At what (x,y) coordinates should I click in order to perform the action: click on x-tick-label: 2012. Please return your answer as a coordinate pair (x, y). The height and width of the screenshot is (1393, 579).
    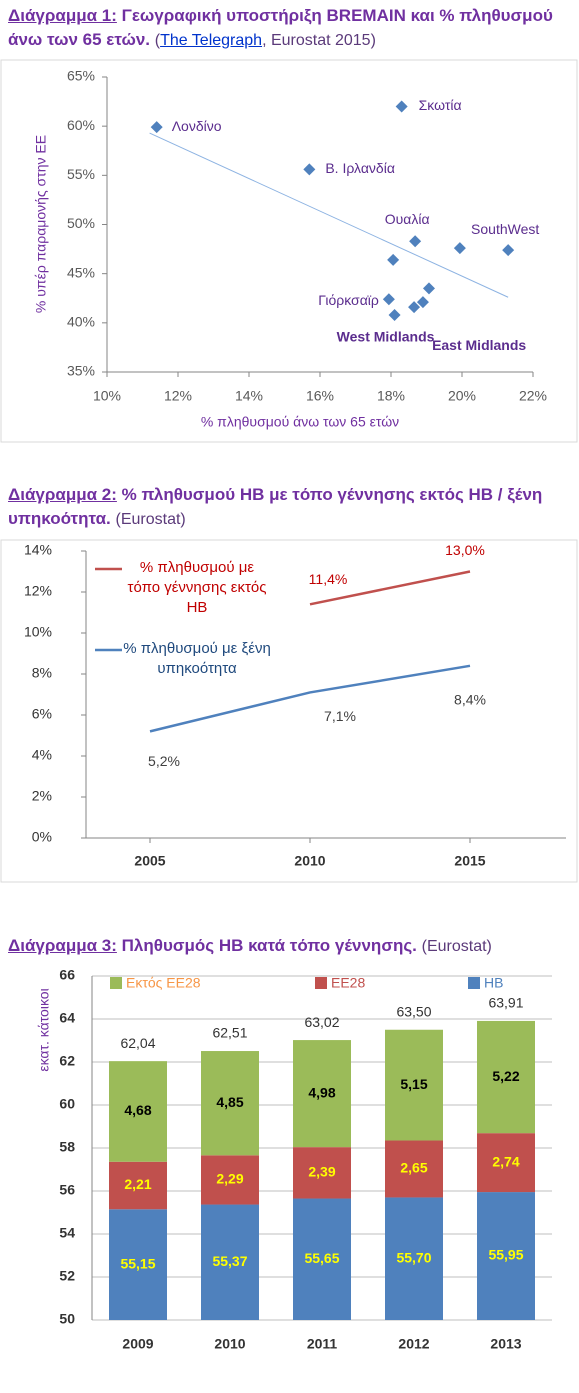
    Looking at the image, I should click on (413, 1344).